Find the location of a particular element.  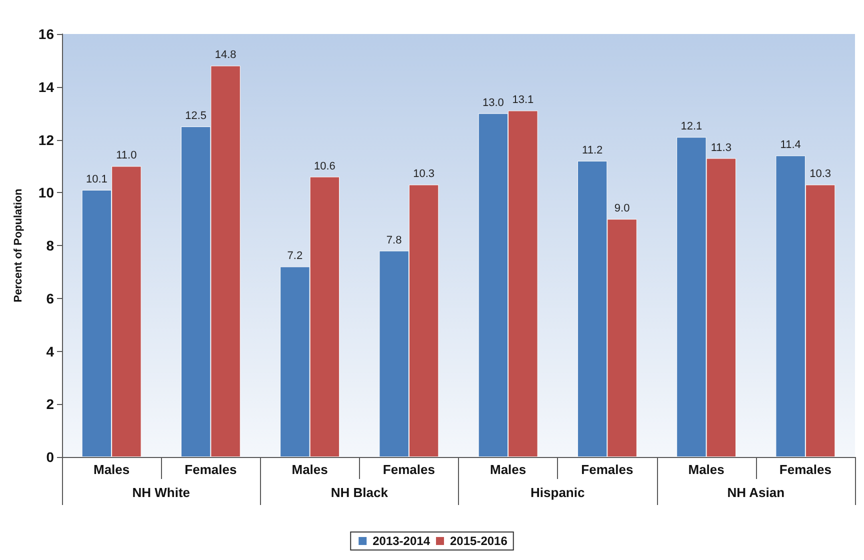

y-tick-label: 0 is located at coordinates (50, 457).